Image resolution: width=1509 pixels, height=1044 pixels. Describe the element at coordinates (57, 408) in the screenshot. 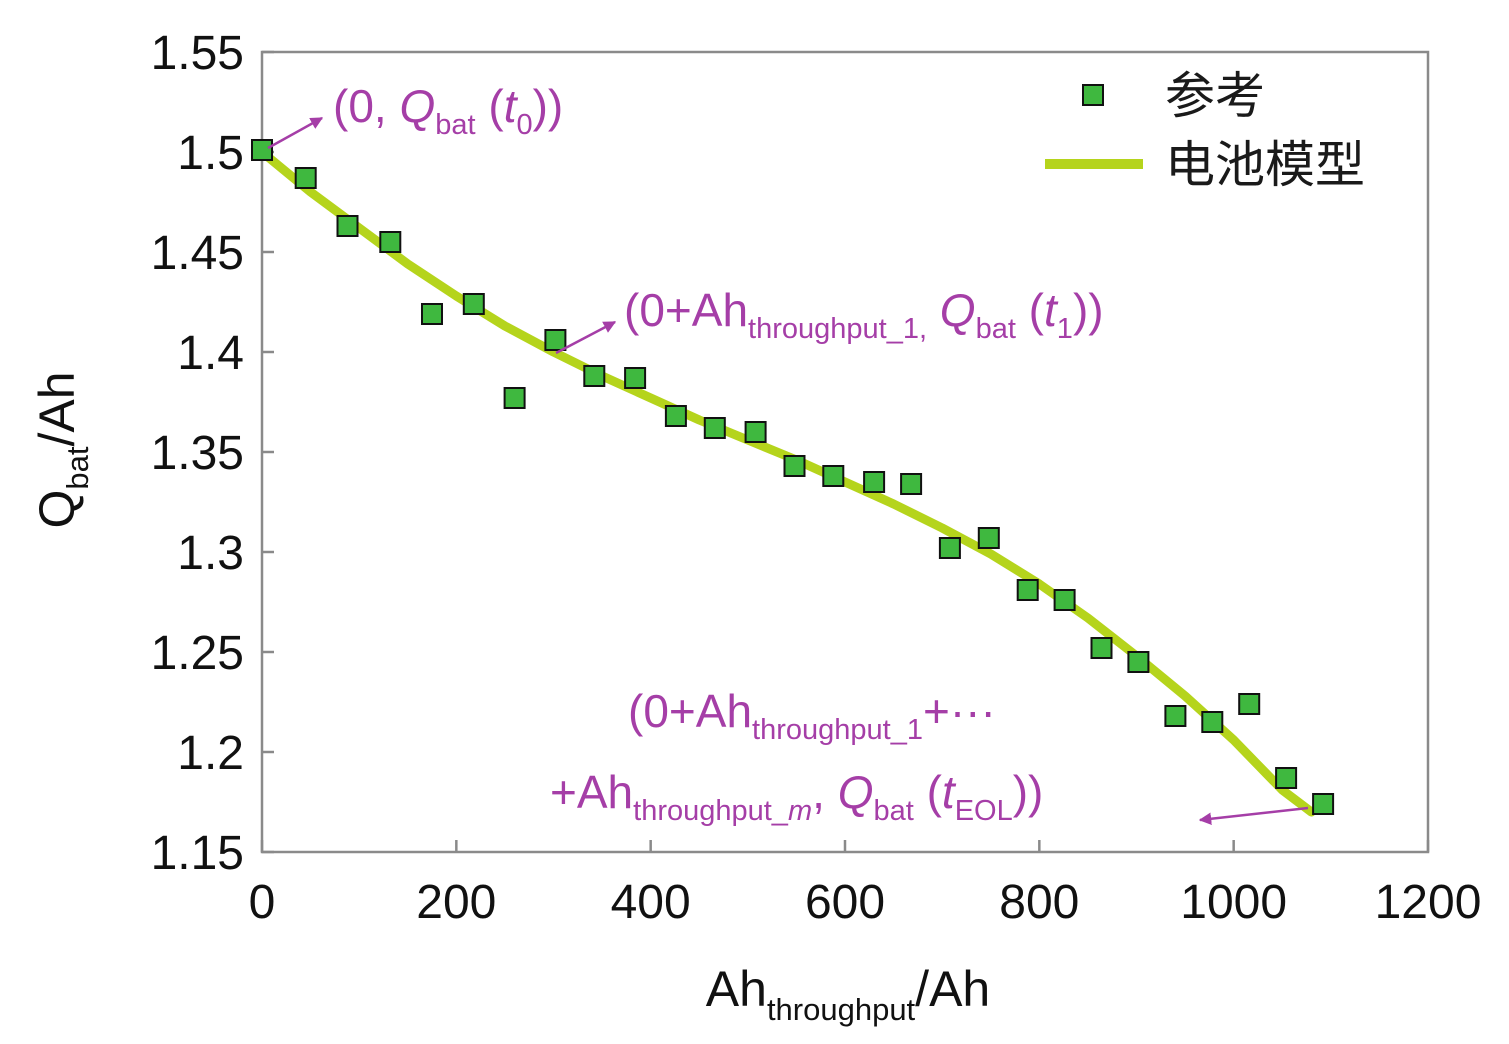

I see `y-axis-label-tail: /Ah` at that location.